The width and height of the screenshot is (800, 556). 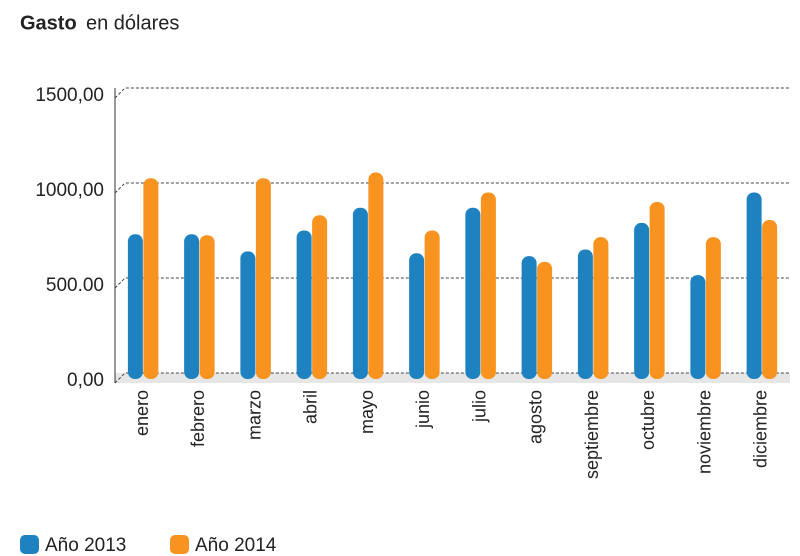 I want to click on y-tick-label: 1000,00, so click(x=69, y=190).